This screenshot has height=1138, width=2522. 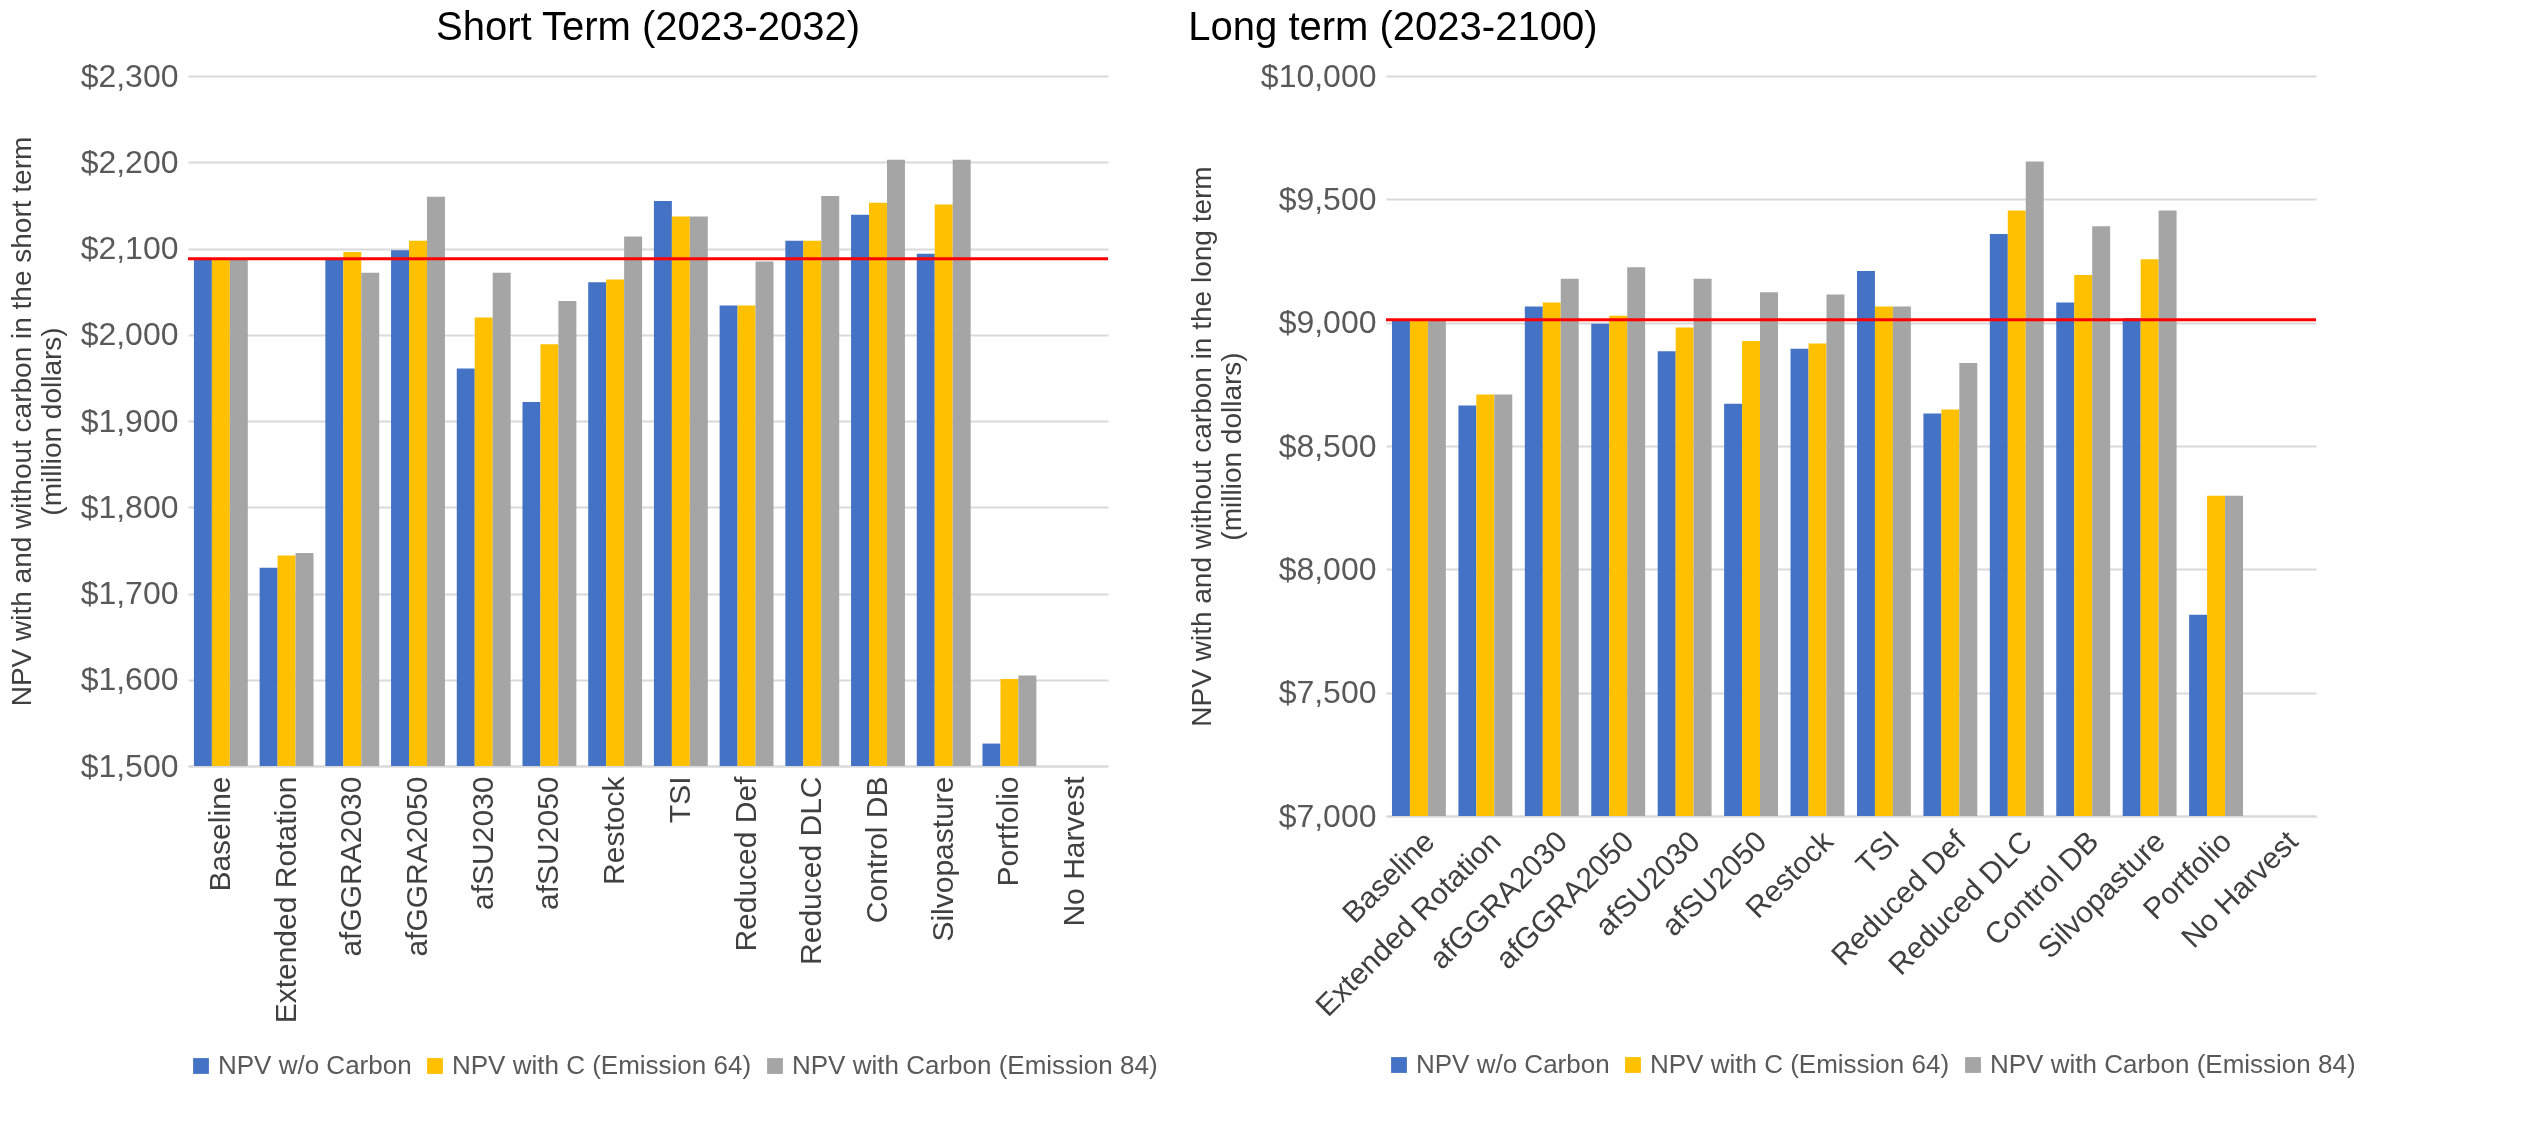 I want to click on x-tick-label: afGGRA2030, so click(x=351, y=866).